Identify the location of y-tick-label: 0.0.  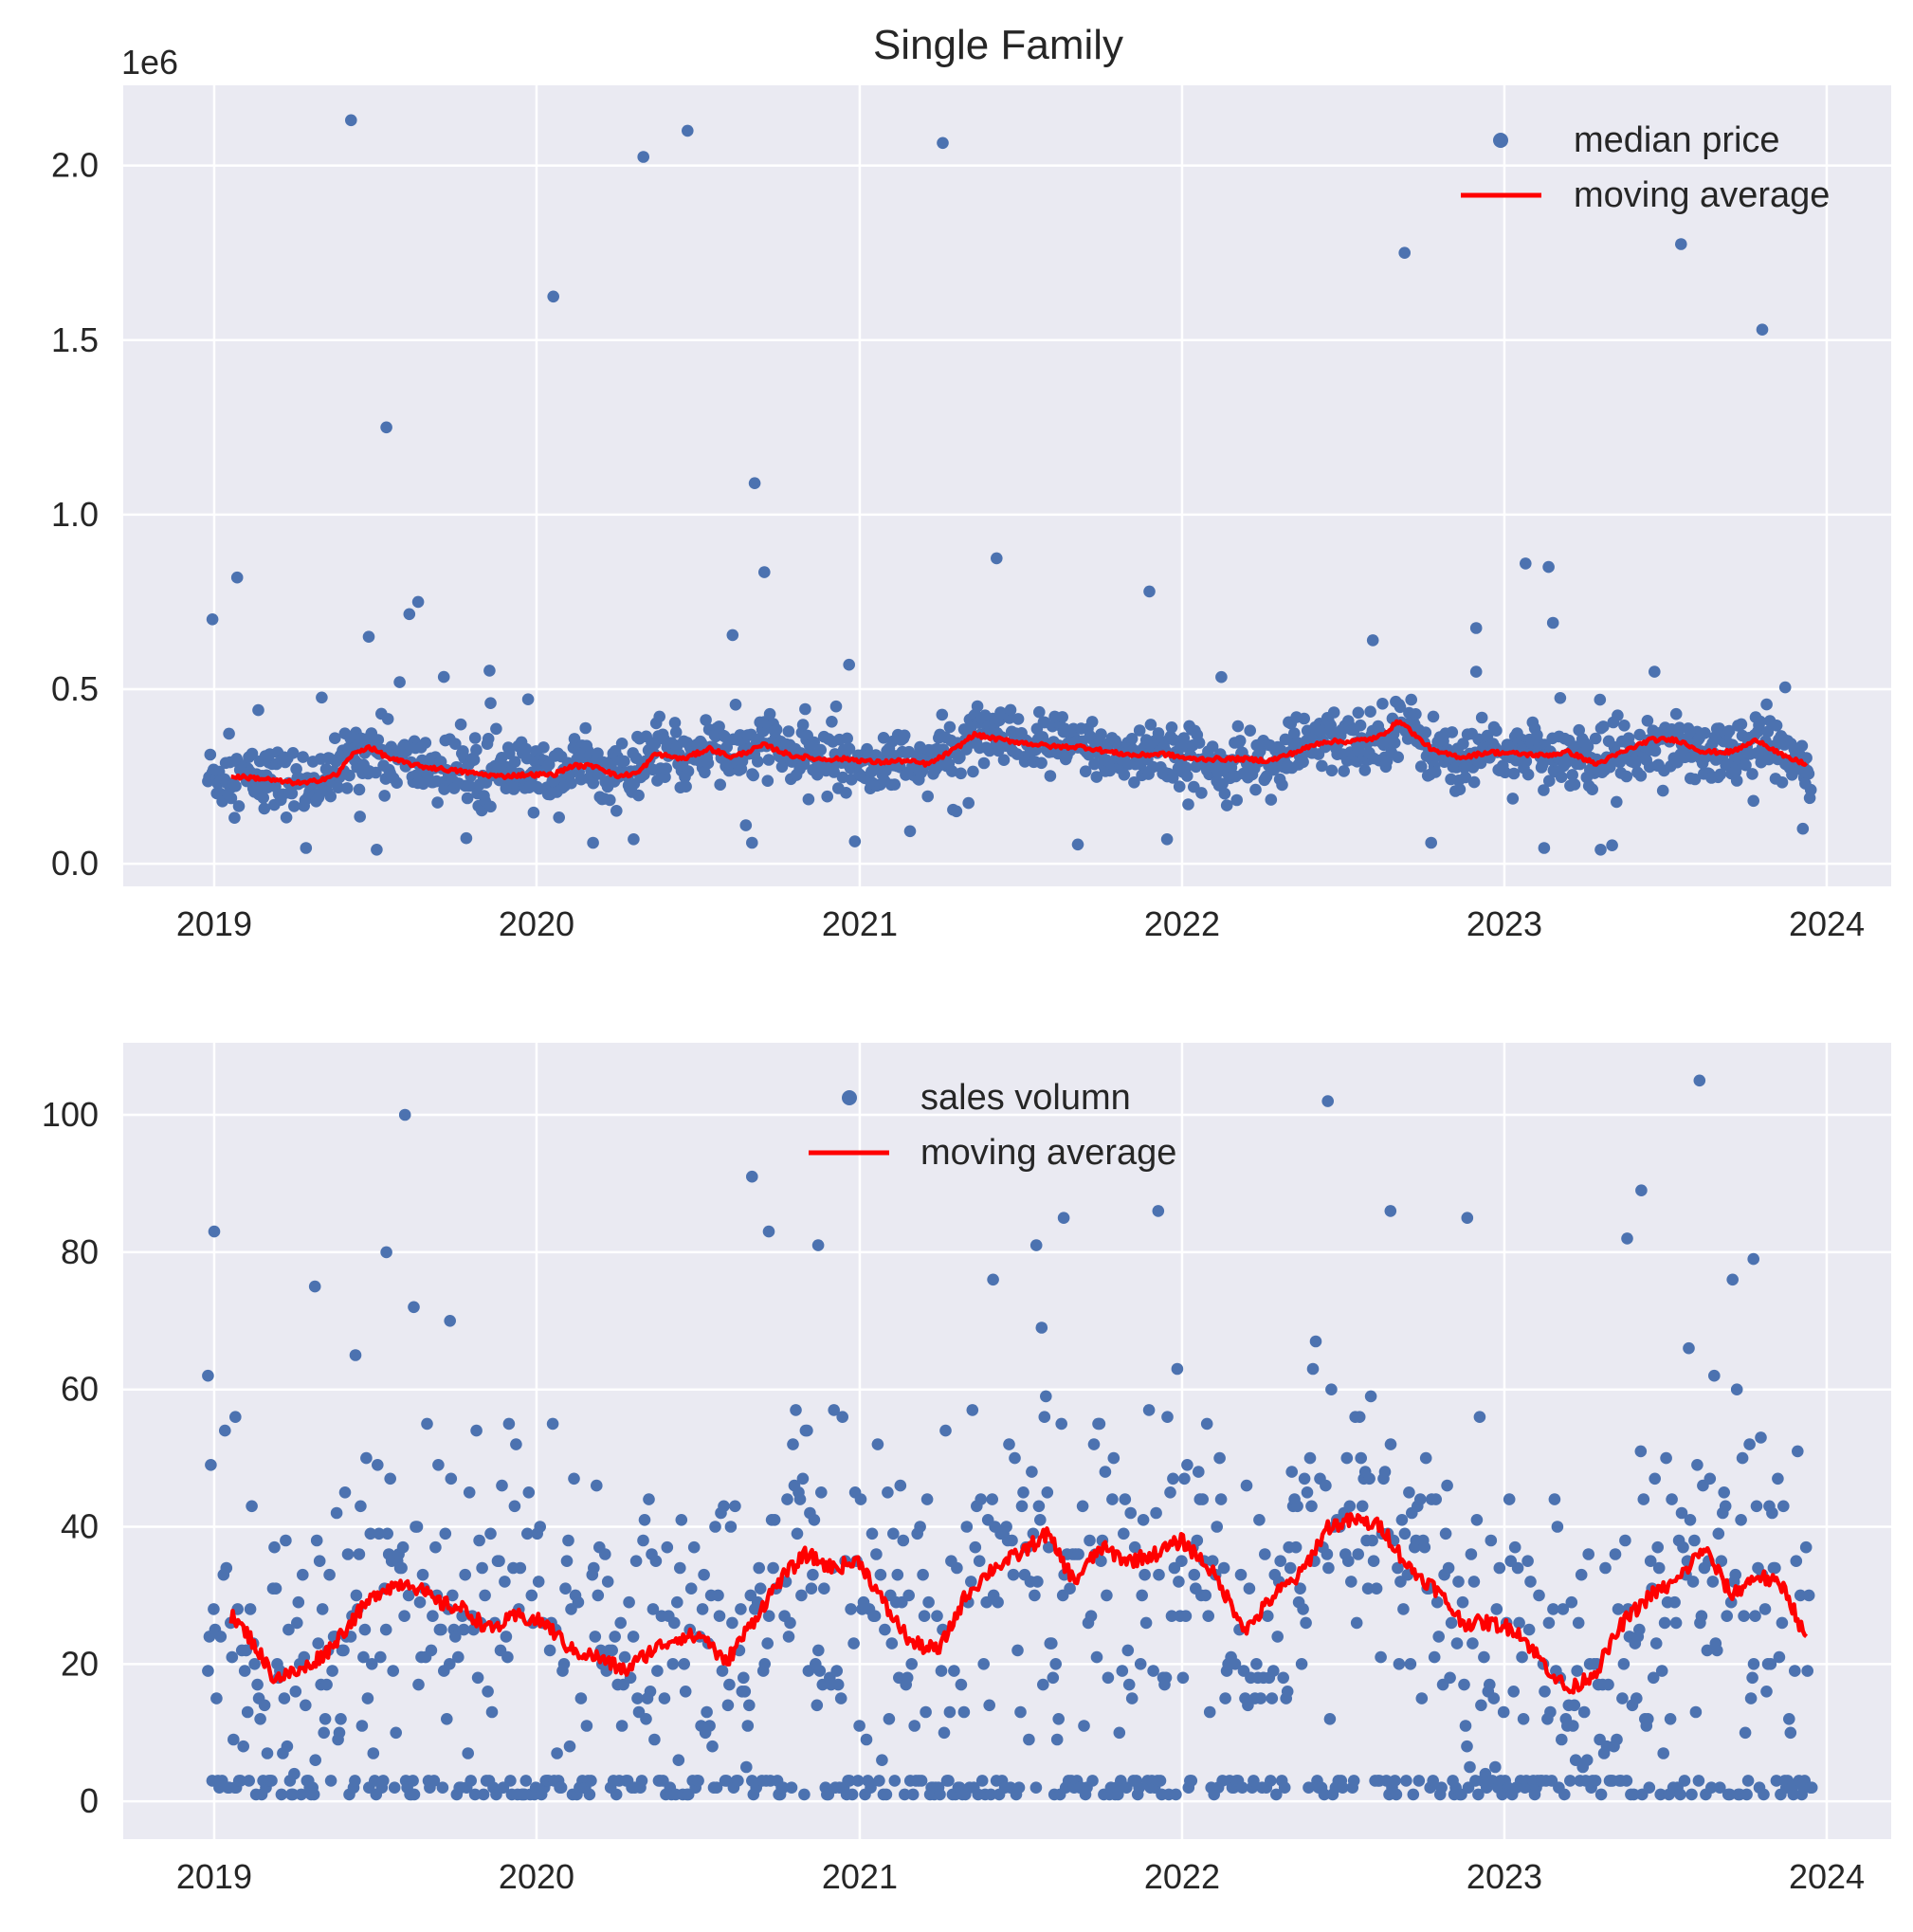
(75, 864).